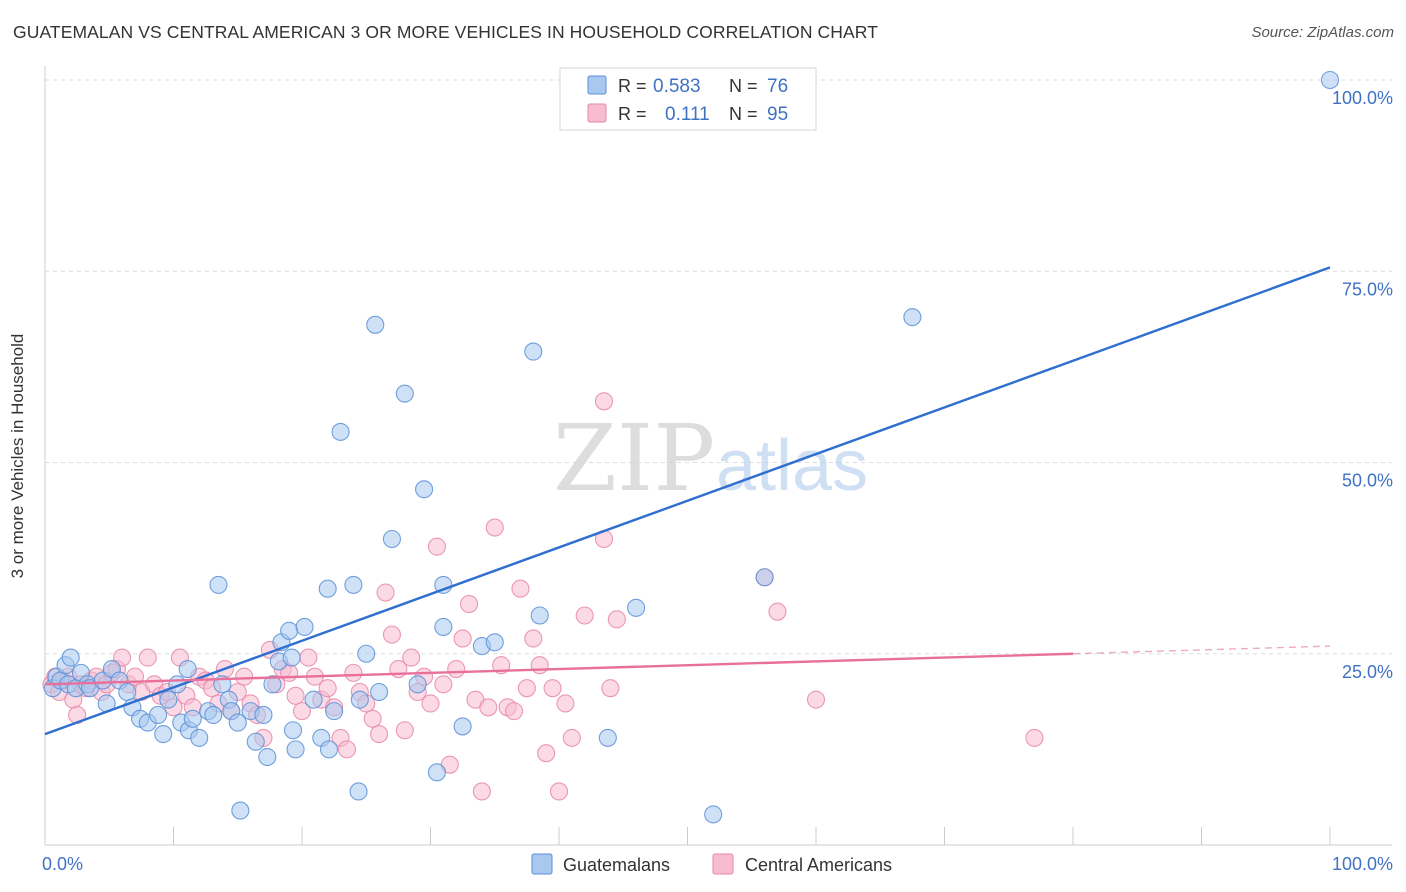 Image resolution: width=1406 pixels, height=892 pixels. I want to click on trend-line, so click(559, 669).